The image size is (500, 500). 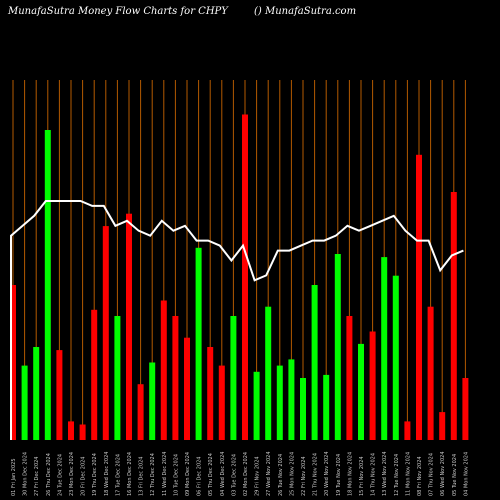 What do you see at coordinates (14, 477) in the screenshot?
I see `x-tick-label: 01 Fri Jan 2025` at bounding box center [14, 477].